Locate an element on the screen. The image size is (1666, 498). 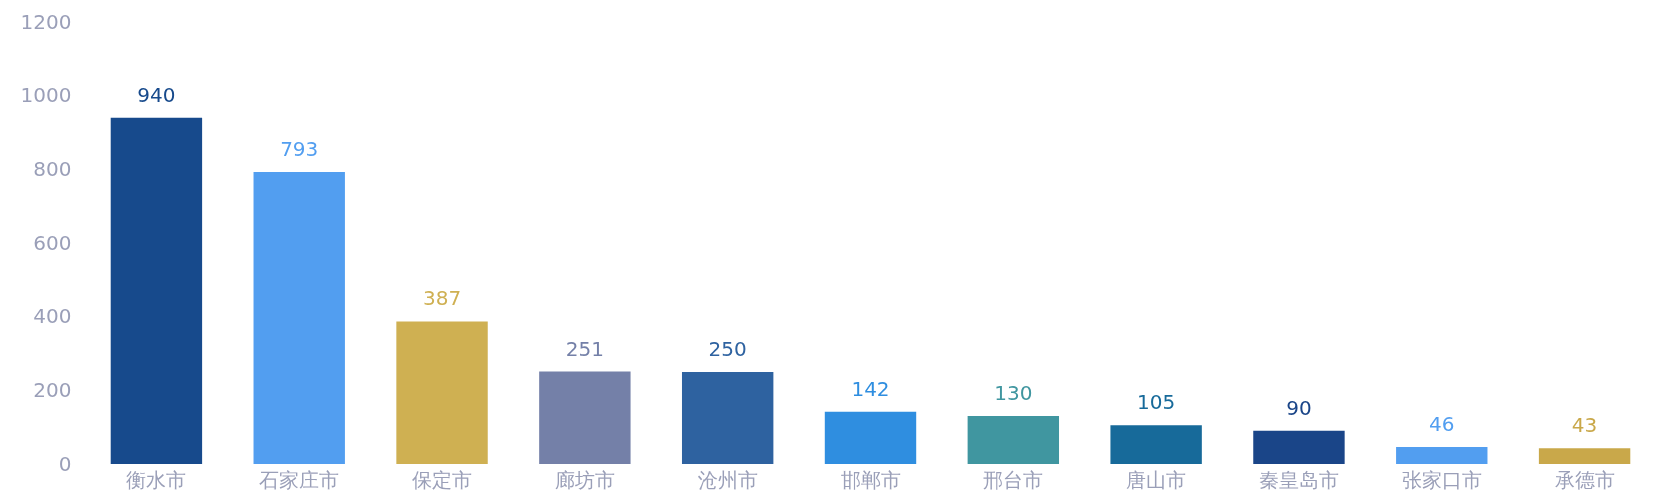
x-tick-label: 唐山市 is located at coordinates (1156, 479).